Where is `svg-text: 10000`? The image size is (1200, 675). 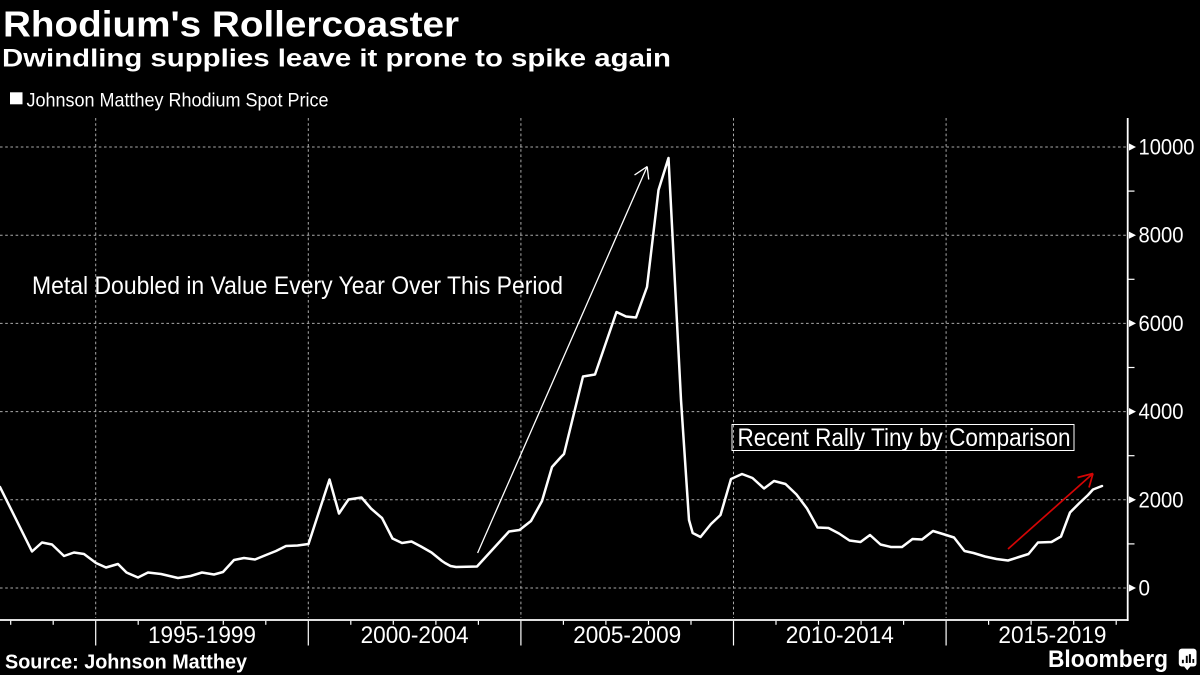 svg-text: 10000 is located at coordinates (1167, 147).